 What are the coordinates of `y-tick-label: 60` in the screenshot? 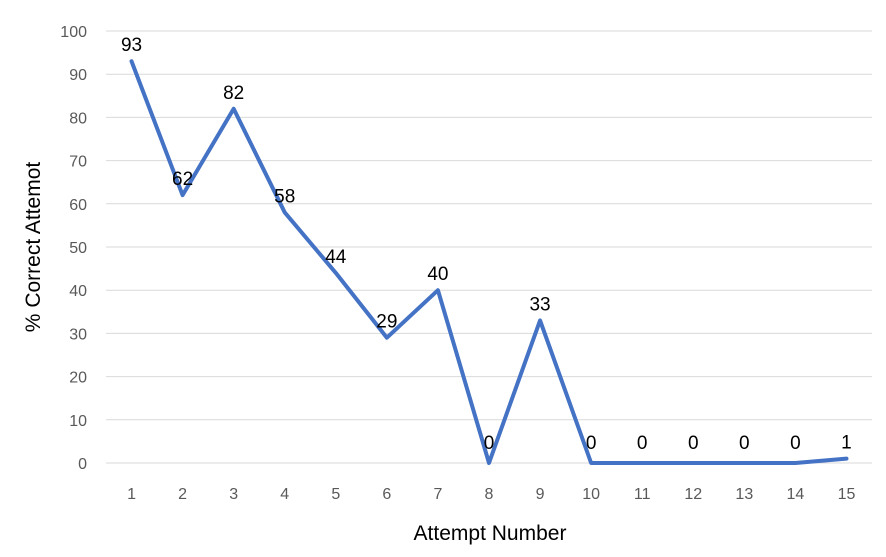 It's located at (78, 205).